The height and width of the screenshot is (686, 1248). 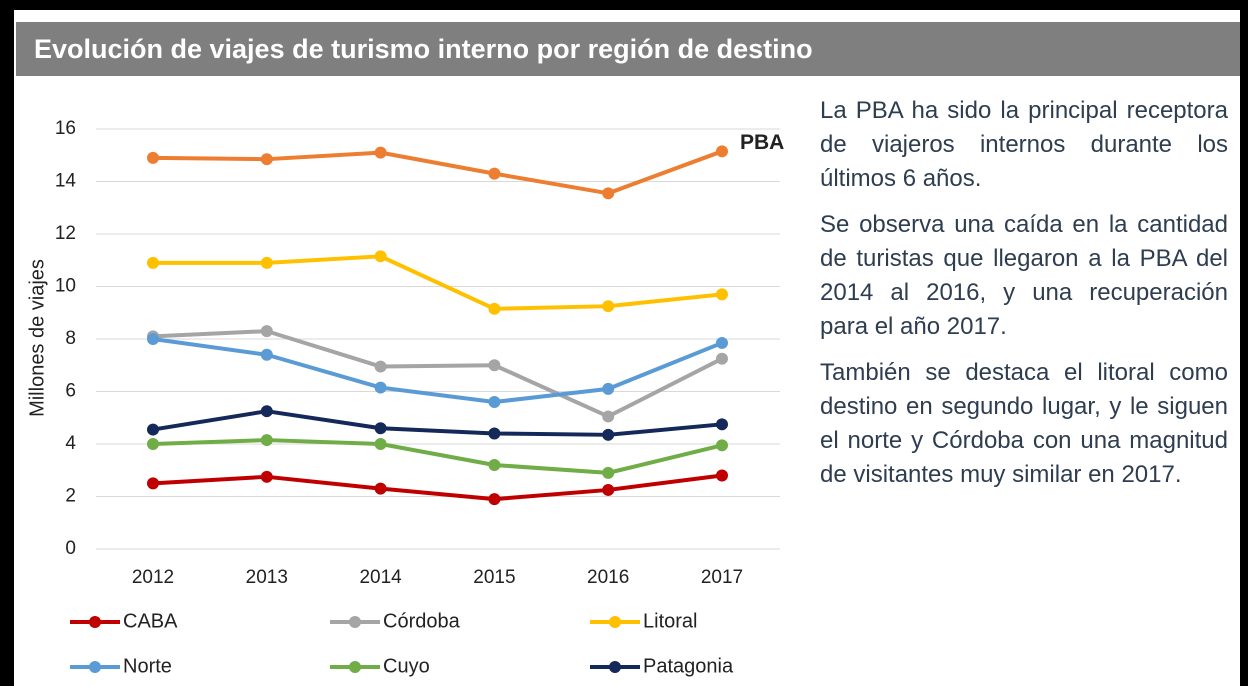 I want to click on y-tick-label: 2, so click(x=70, y=496).